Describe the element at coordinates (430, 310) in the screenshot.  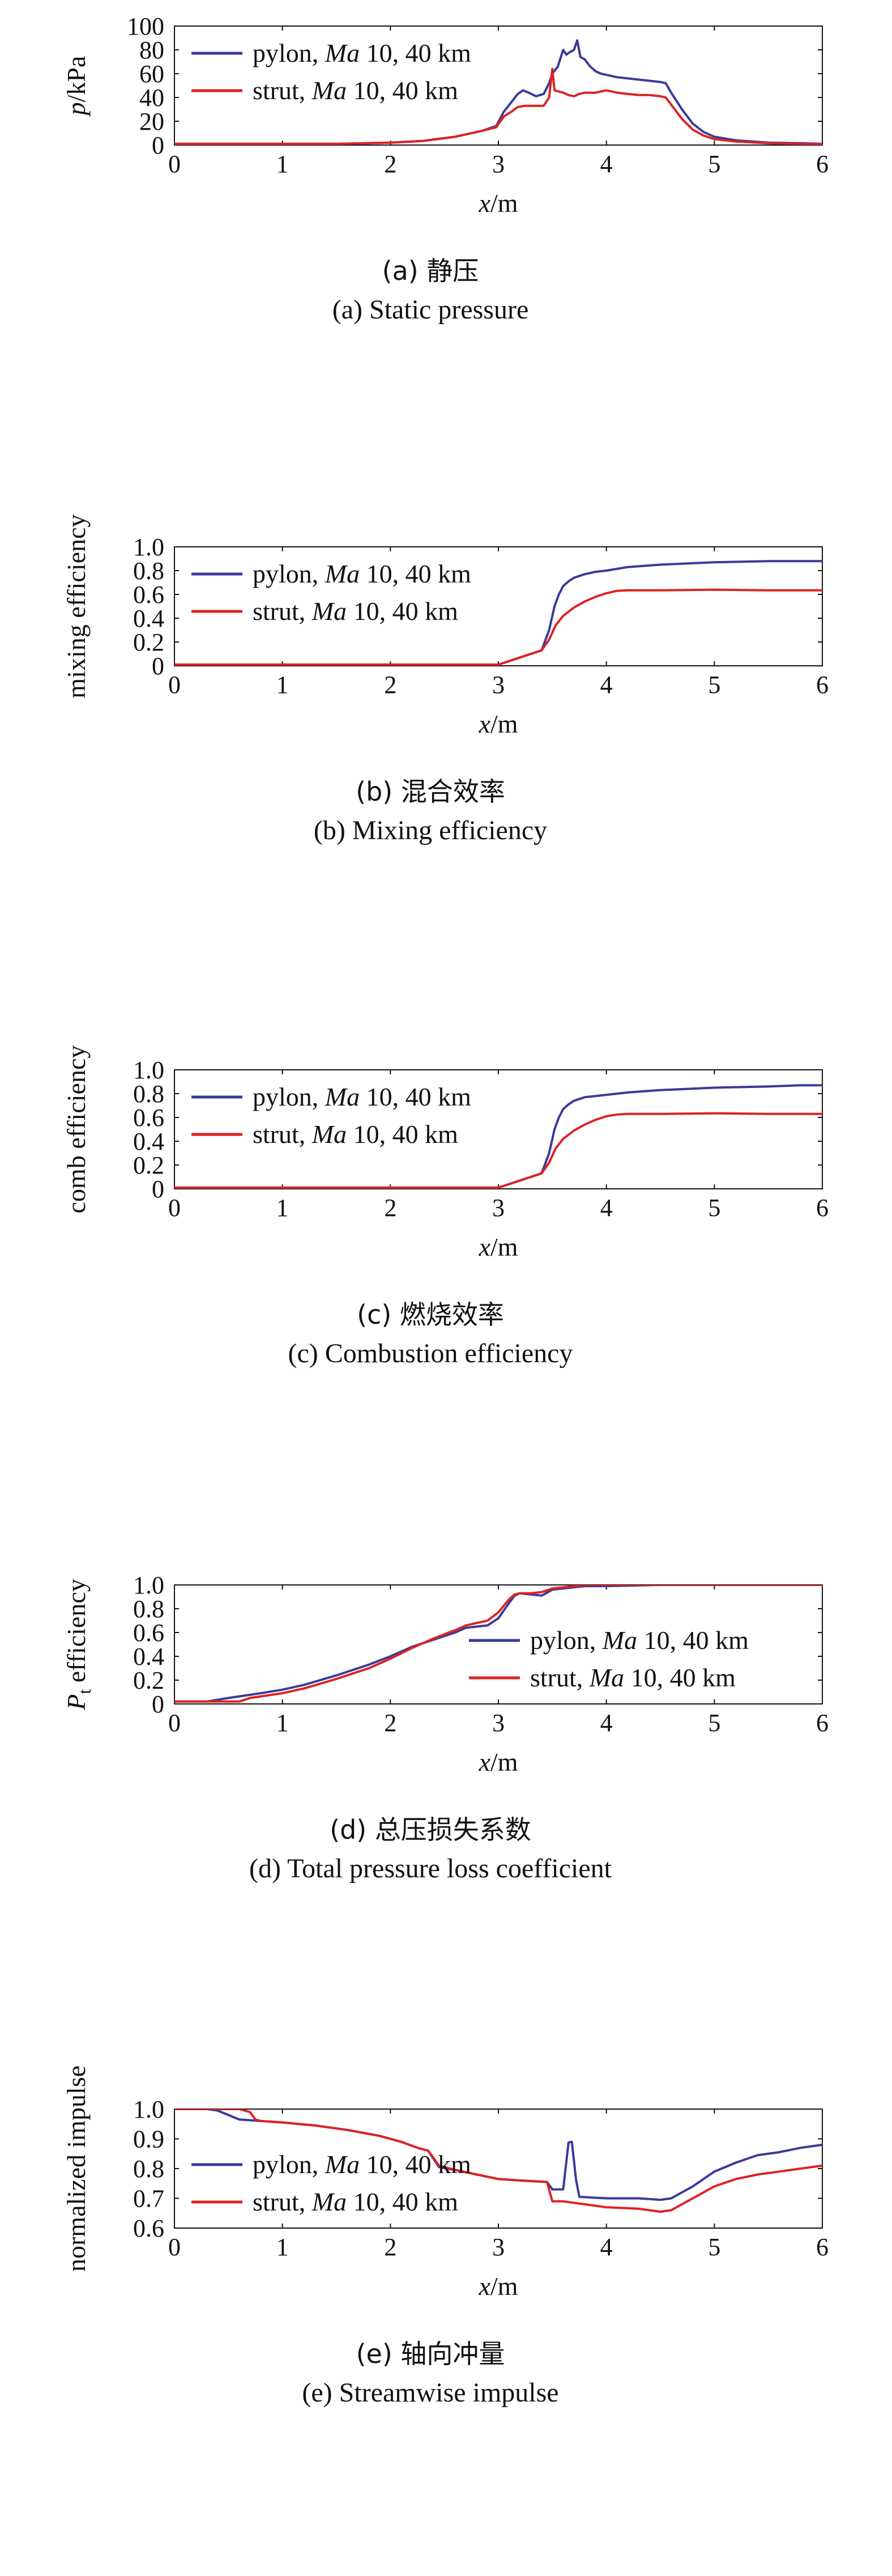
I see `caption-english: (a) Static pressure` at that location.